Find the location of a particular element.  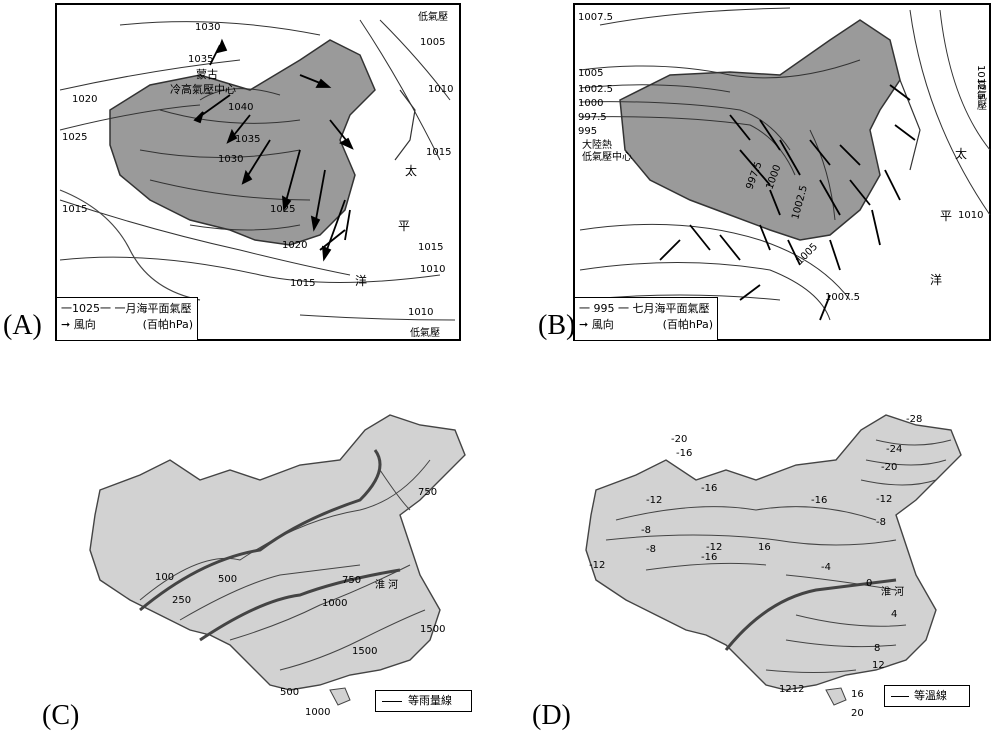

map-label: 1040 is located at coordinates (240, 107).